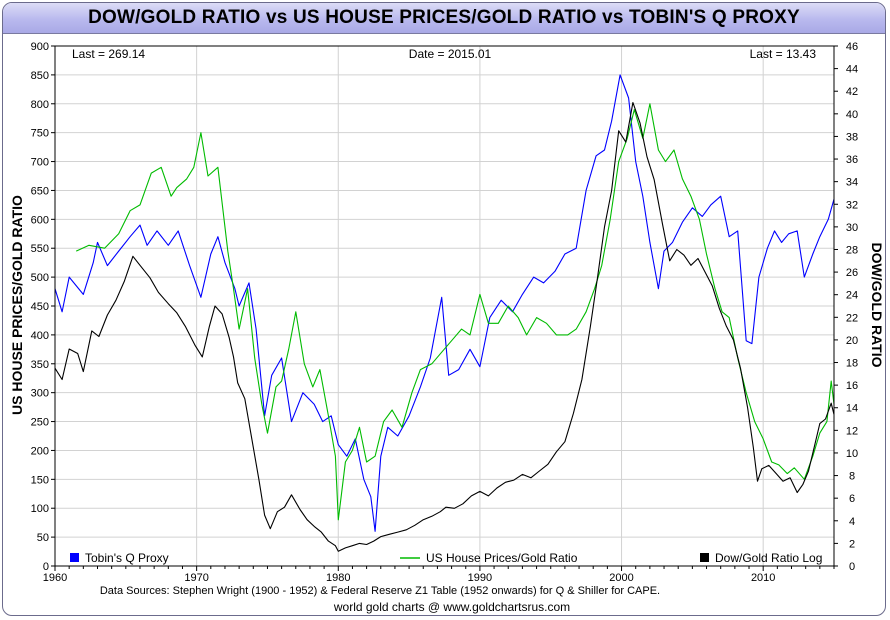 This screenshot has height=620, width=890. Describe the element at coordinates (40, 336) in the screenshot. I see `left-tick-label: 400` at that location.